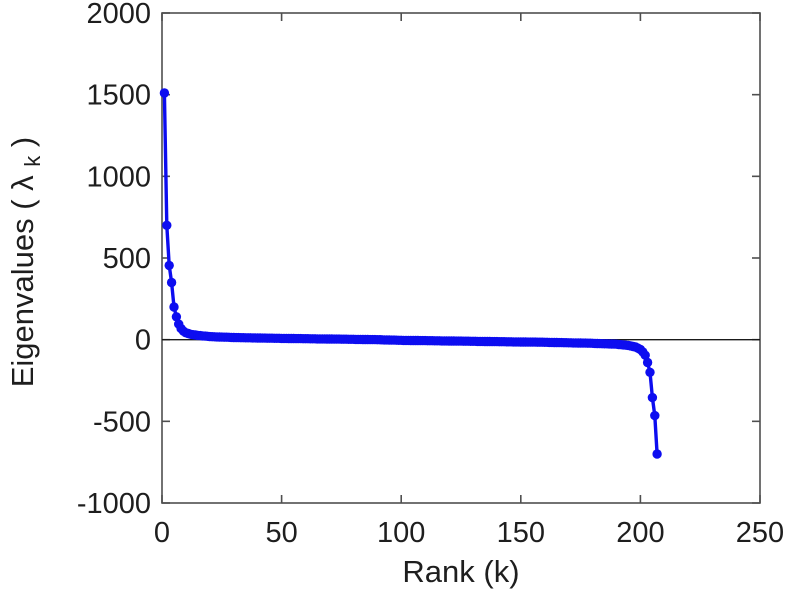 The width and height of the screenshot is (792, 600). What do you see at coordinates (760, 533) in the screenshot?
I see `x-tick-label: 250` at bounding box center [760, 533].